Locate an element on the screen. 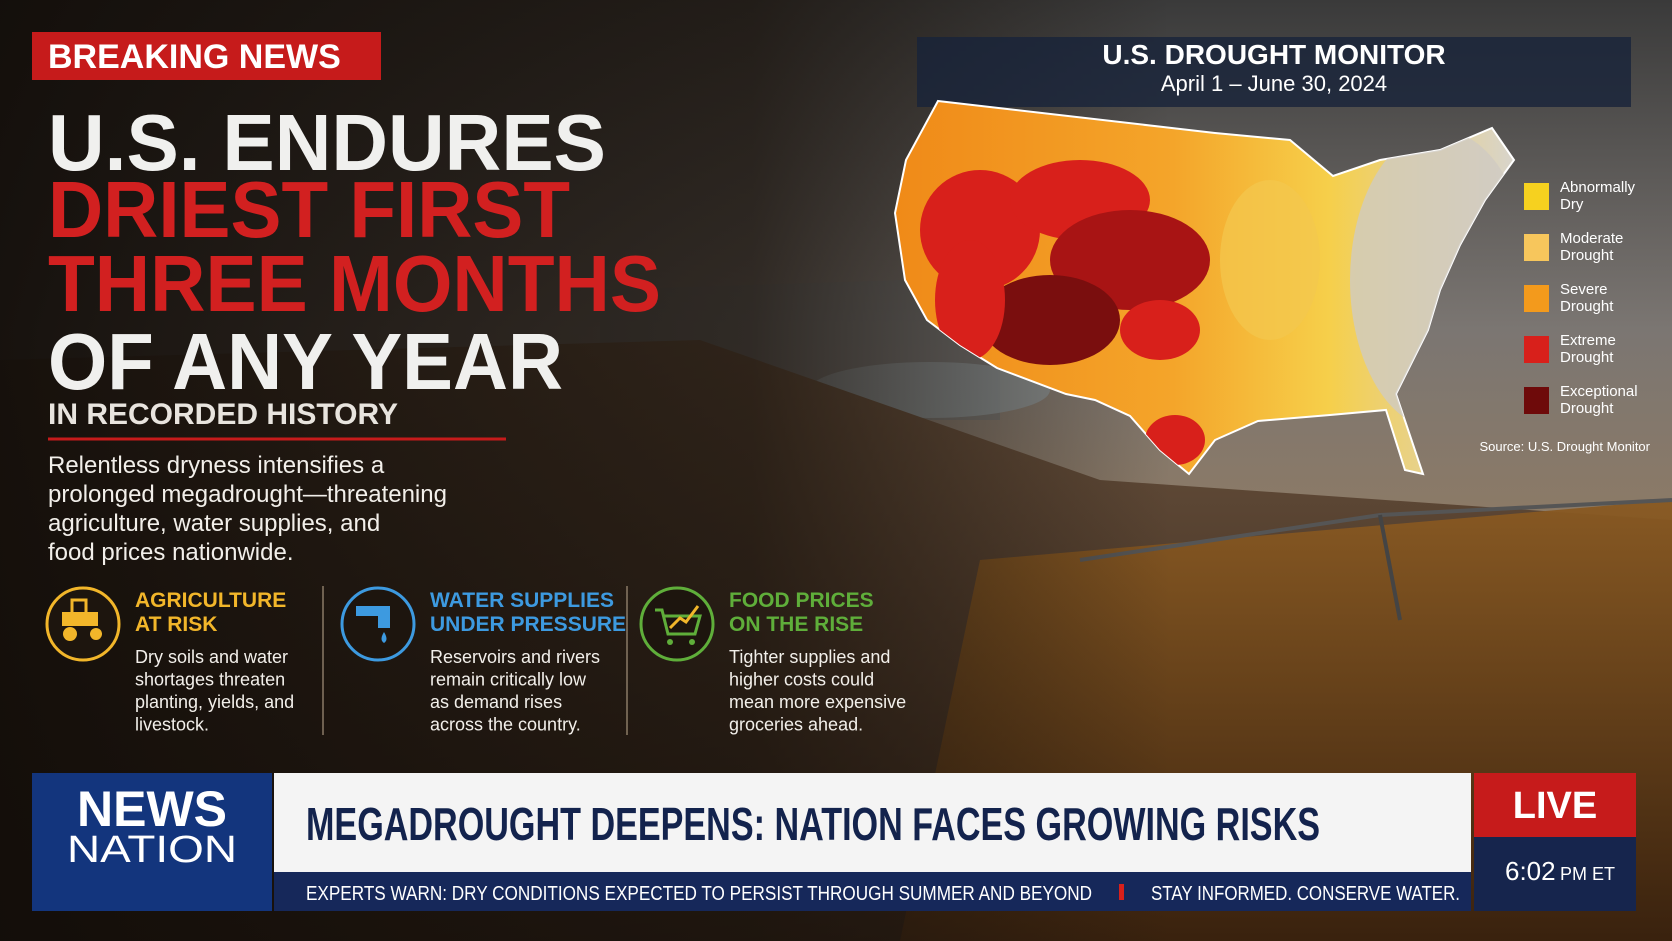 The width and height of the screenshot is (1672, 941). impact-body: groceries ahead. is located at coordinates (796, 725).